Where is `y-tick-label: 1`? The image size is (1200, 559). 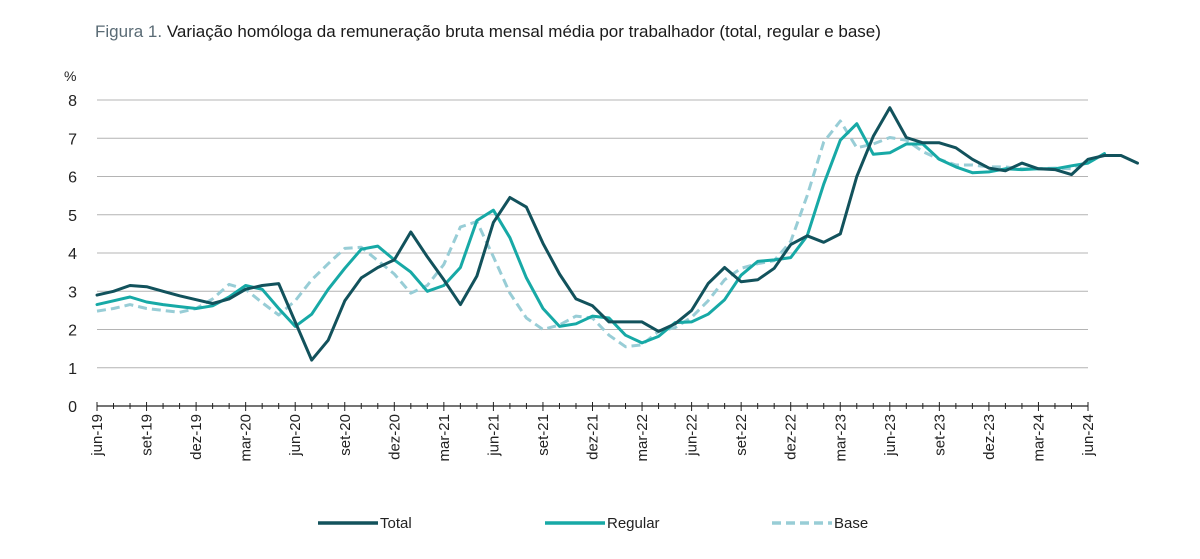
y-tick-label: 1 is located at coordinates (72, 369).